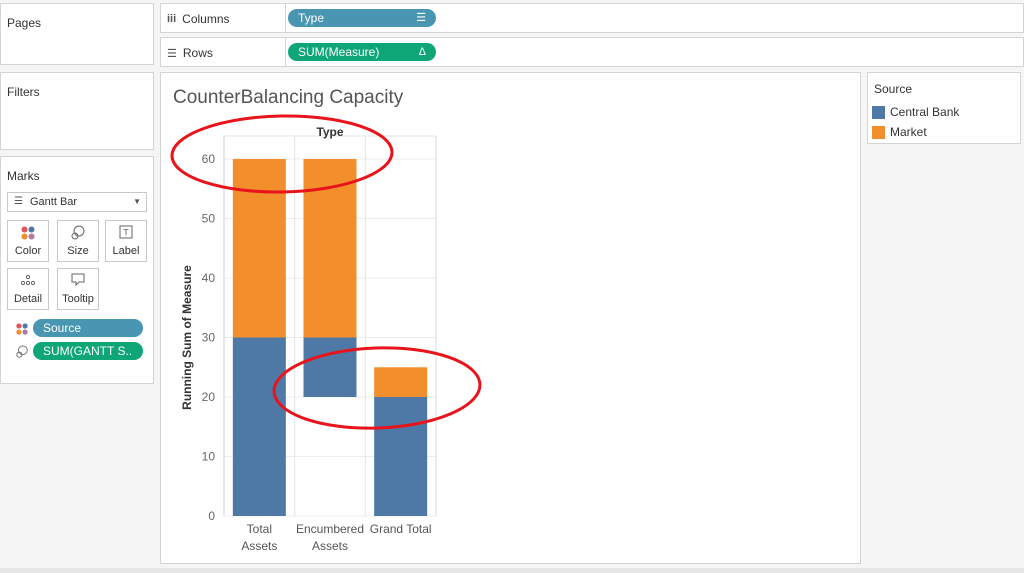 Image resolution: width=1024 pixels, height=573 pixels. Describe the element at coordinates (925, 112) in the screenshot. I see `legend-label: Central Bank` at that location.